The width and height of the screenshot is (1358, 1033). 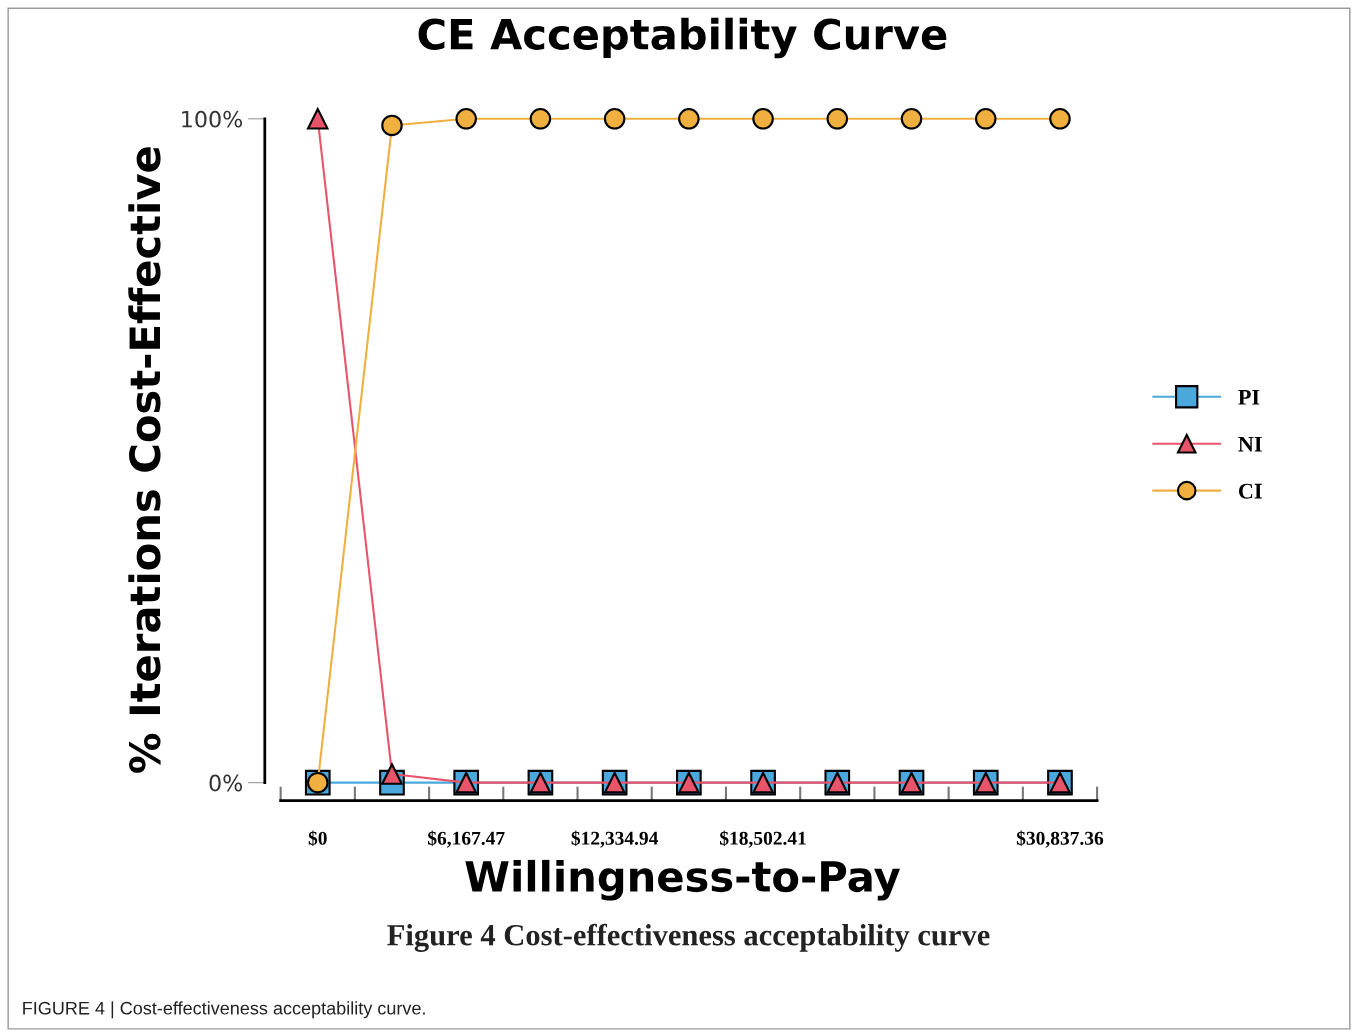 I want to click on x-tick-label: $6,167.47, so click(x=466, y=839).